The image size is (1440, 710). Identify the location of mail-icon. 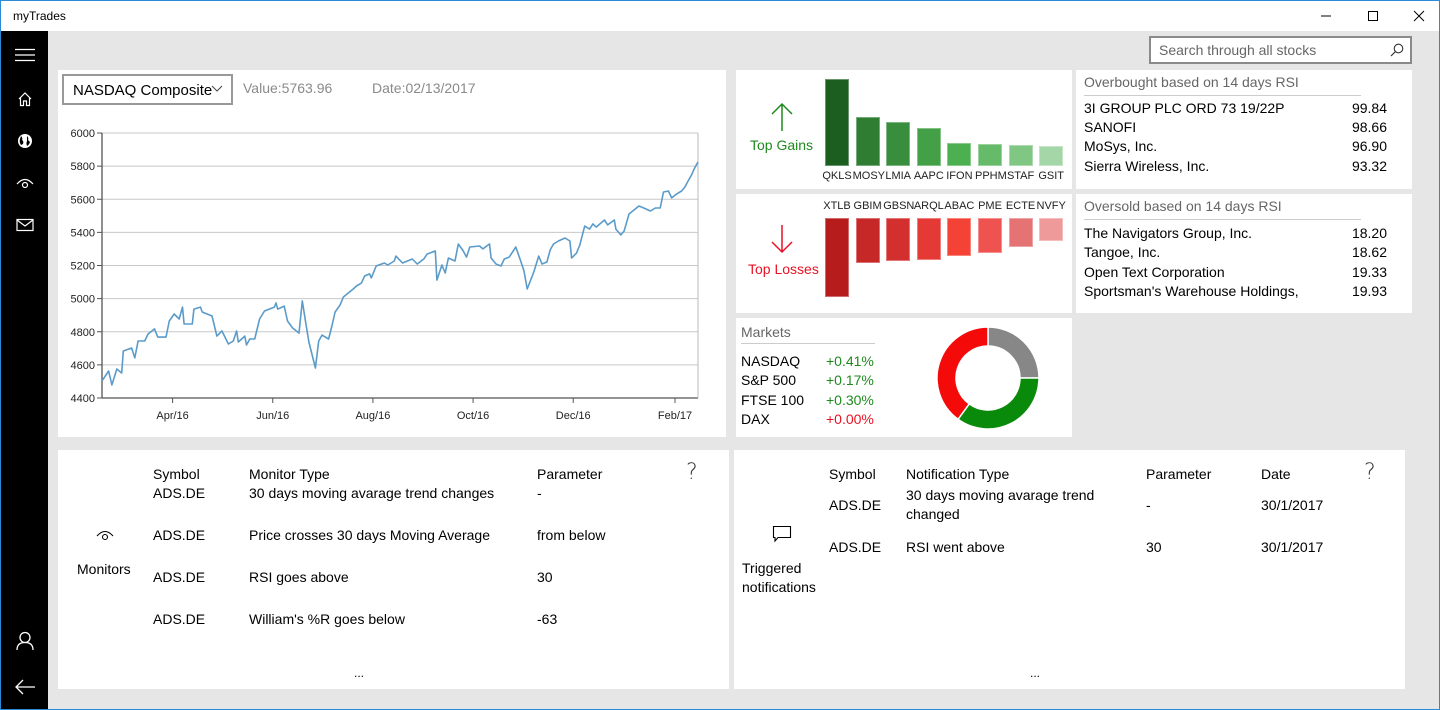
(24, 225).